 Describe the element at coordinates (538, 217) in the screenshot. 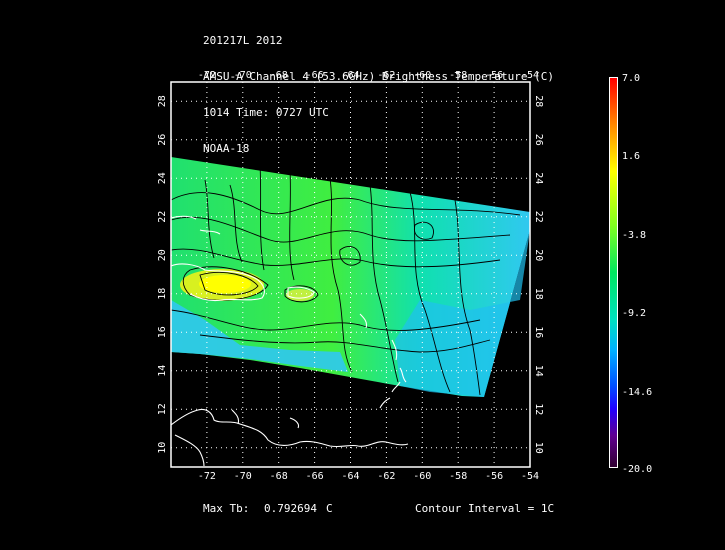

I see `lat-tick-label-right: 22` at that location.